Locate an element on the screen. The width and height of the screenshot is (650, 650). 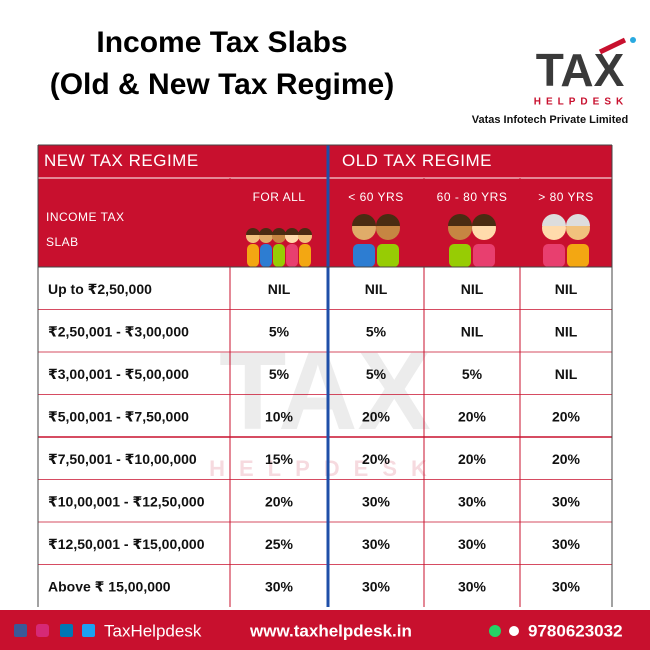
slab-header: SLAB is located at coordinates (62, 242).